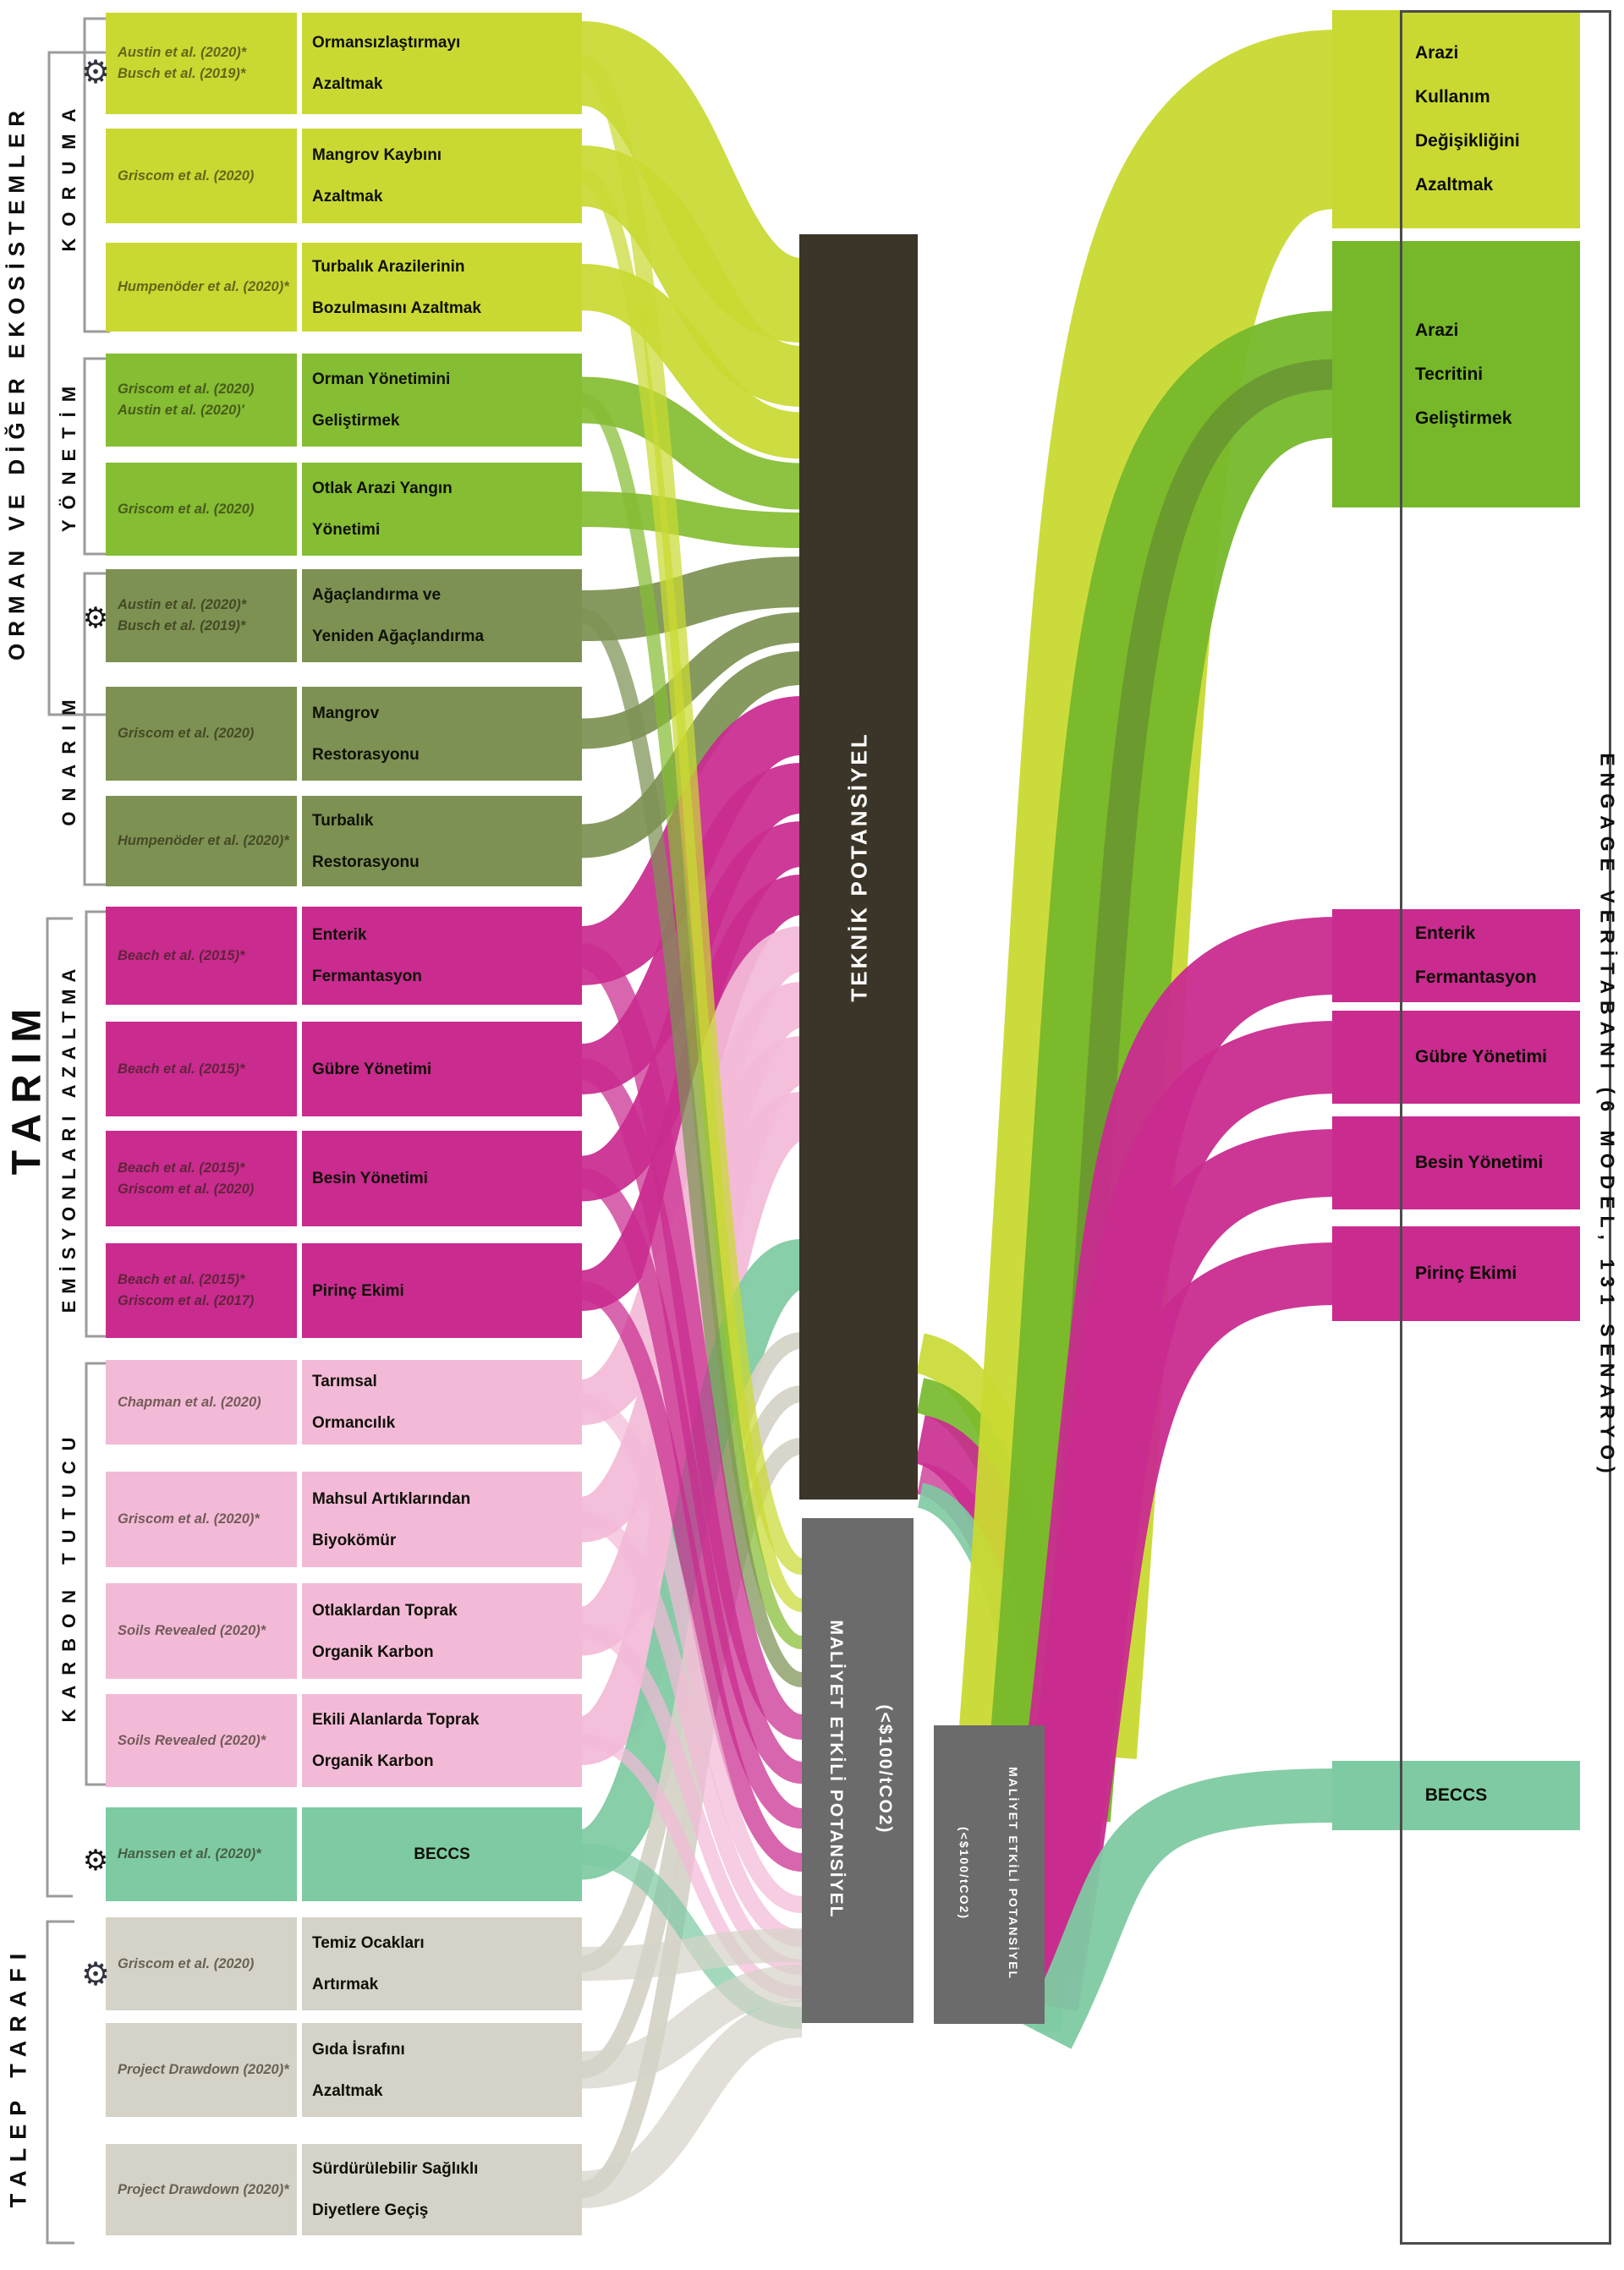 The image size is (1624, 2270). Describe the element at coordinates (399, 637) in the screenshot. I see `intervention-text: Yeniden Ağaçlandırma` at that location.